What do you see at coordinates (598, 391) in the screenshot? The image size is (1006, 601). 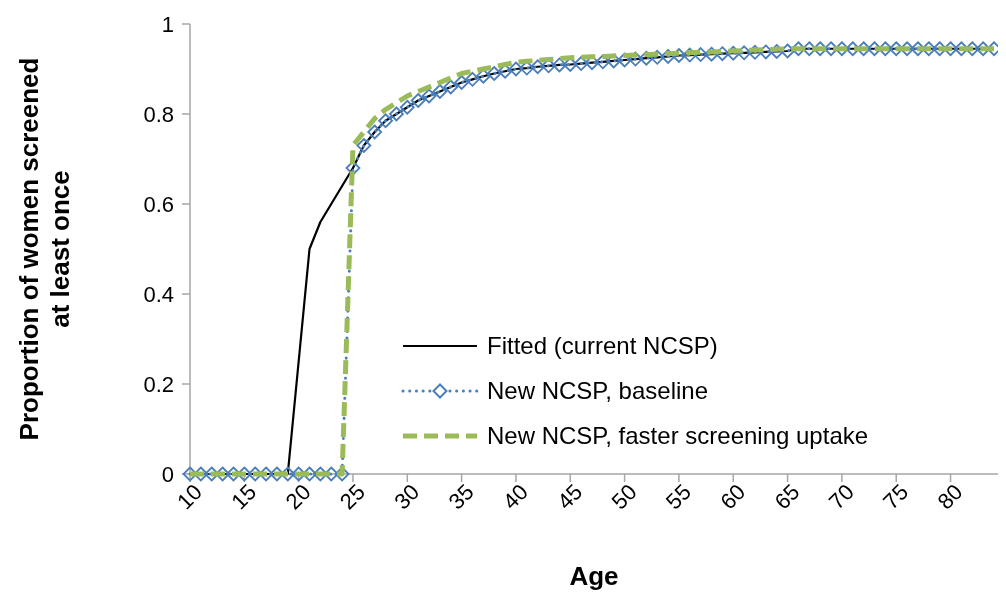 I see `legend-label: New NCSP, baseline` at bounding box center [598, 391].